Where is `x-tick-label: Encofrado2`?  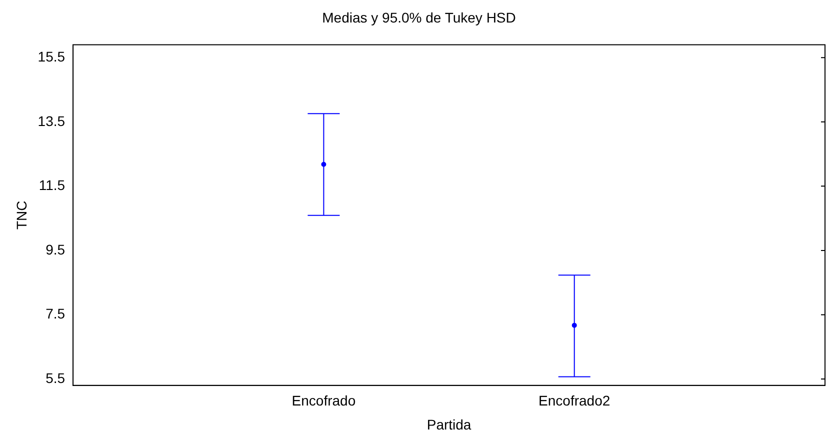 x-tick-label: Encofrado2 is located at coordinates (574, 400).